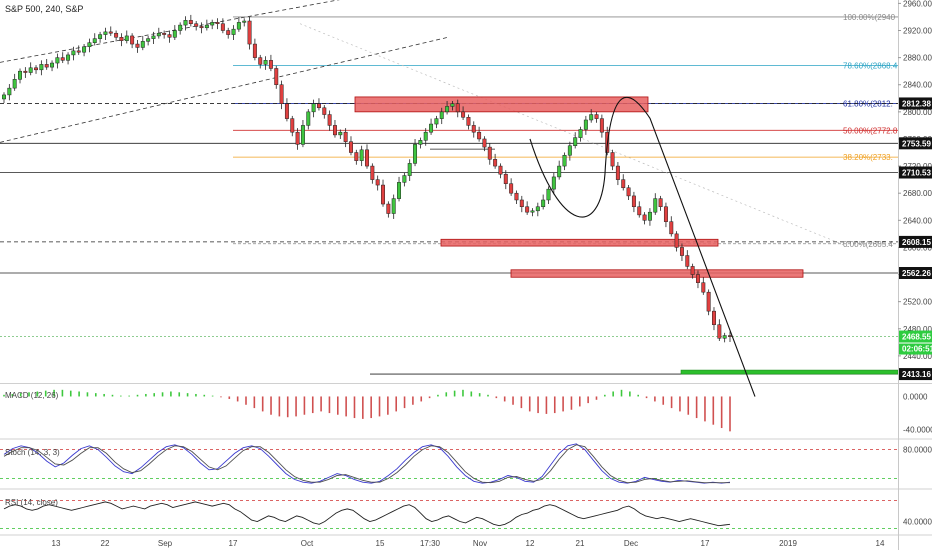 This screenshot has height=550, width=932. Describe the element at coordinates (44, 9) in the screenshot. I see `chart-title: S&P 500, 240, S&P` at that location.